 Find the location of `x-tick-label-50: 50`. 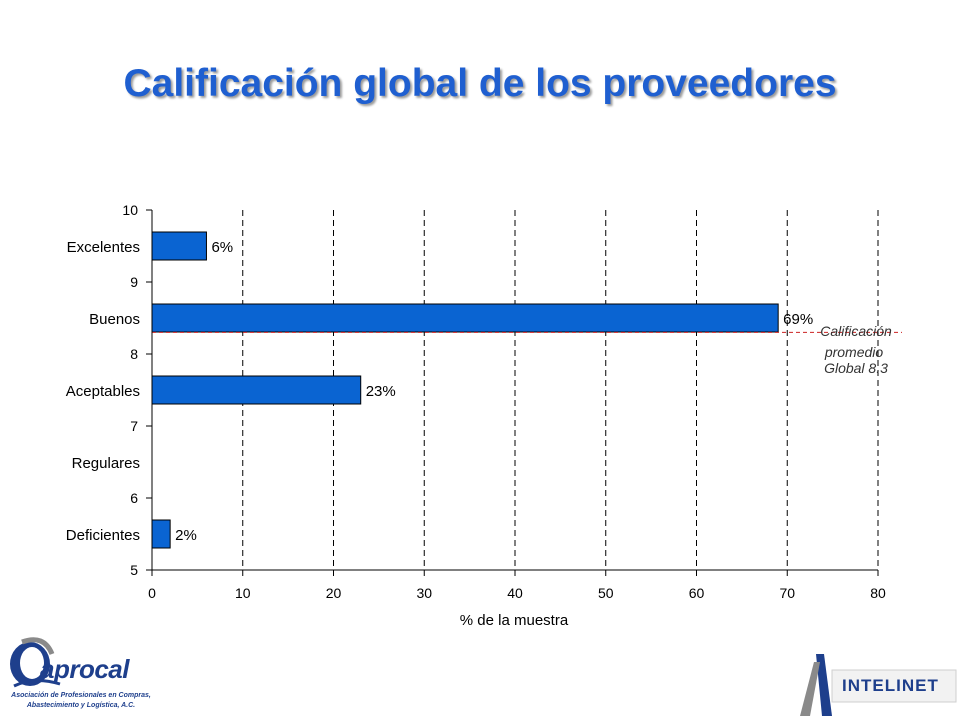

x-tick-label-50: 50 is located at coordinates (606, 593).